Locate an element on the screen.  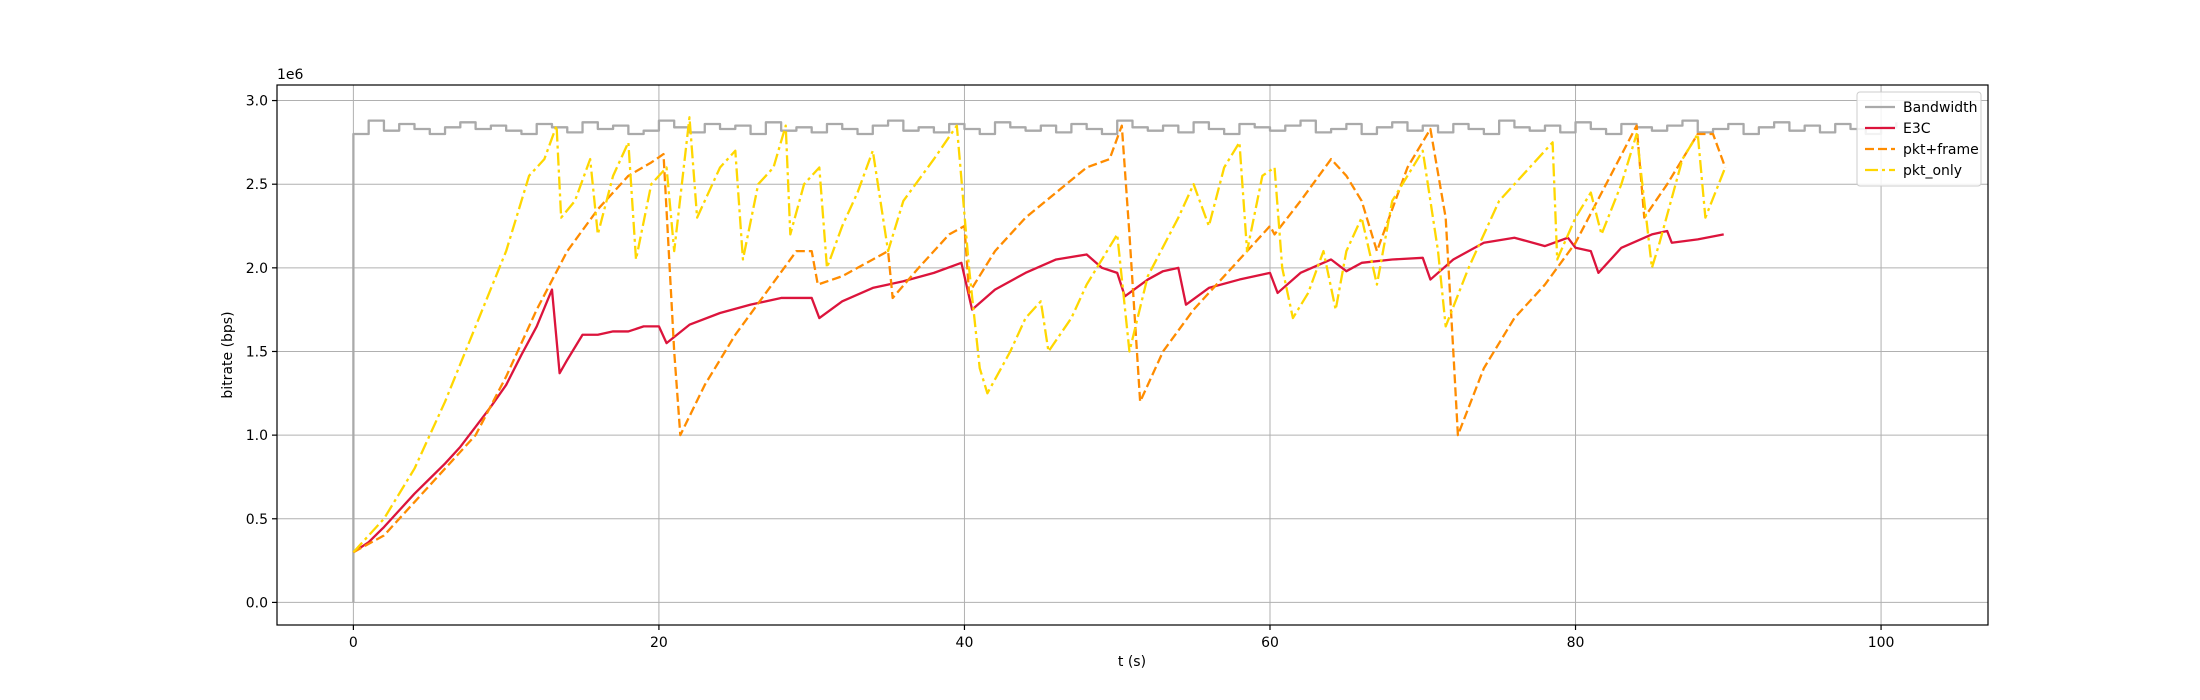
y-offset-label: 1e6 is located at coordinates (290, 75).